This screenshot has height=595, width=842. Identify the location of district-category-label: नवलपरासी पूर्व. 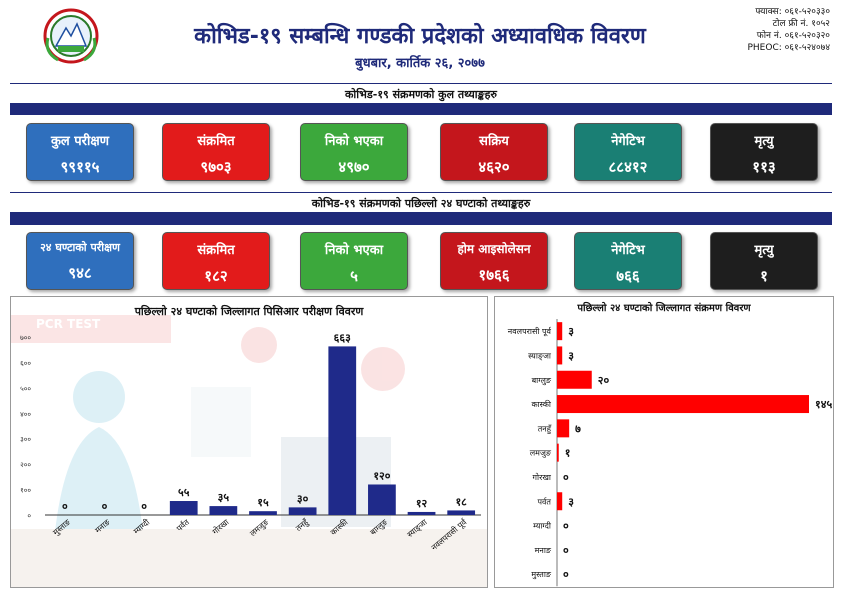
(530, 331).